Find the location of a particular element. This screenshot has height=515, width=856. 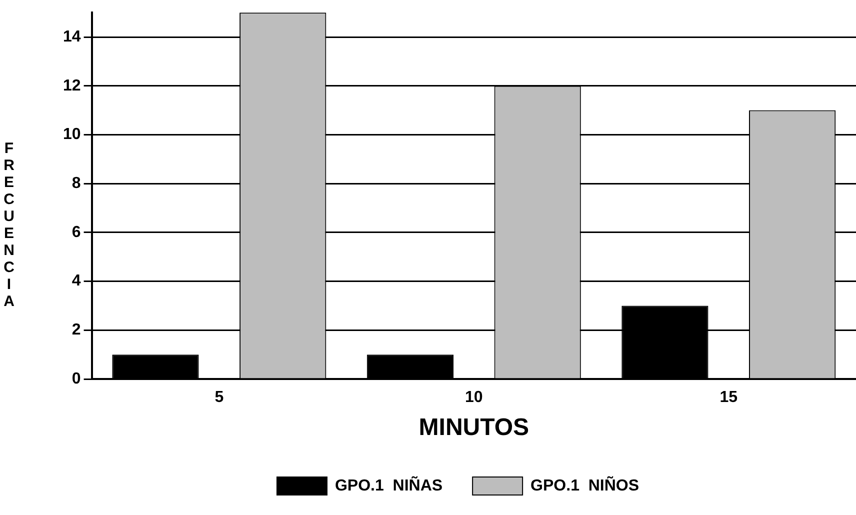

x-tick-label: 15 is located at coordinates (729, 397).